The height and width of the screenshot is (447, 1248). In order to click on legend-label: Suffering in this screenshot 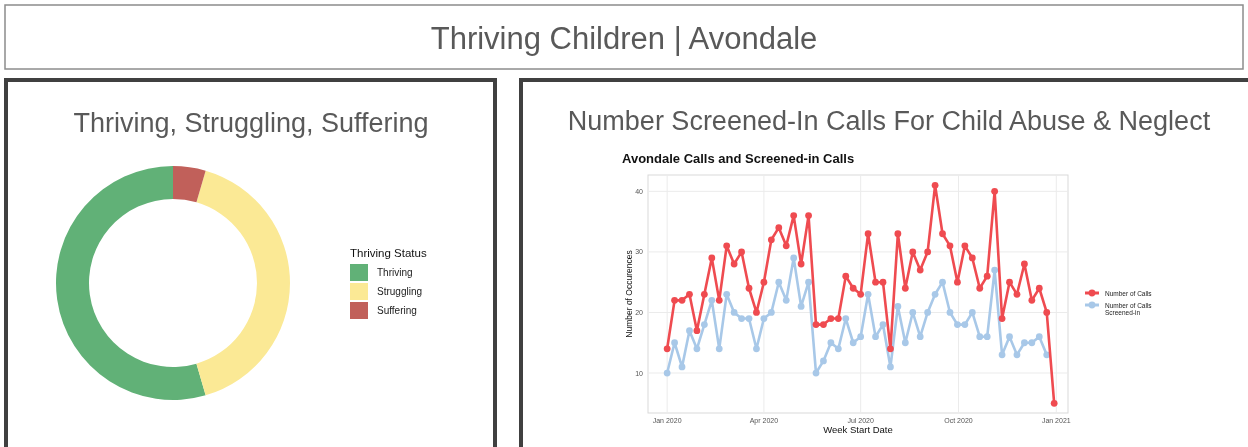, I will do `click(397, 310)`.